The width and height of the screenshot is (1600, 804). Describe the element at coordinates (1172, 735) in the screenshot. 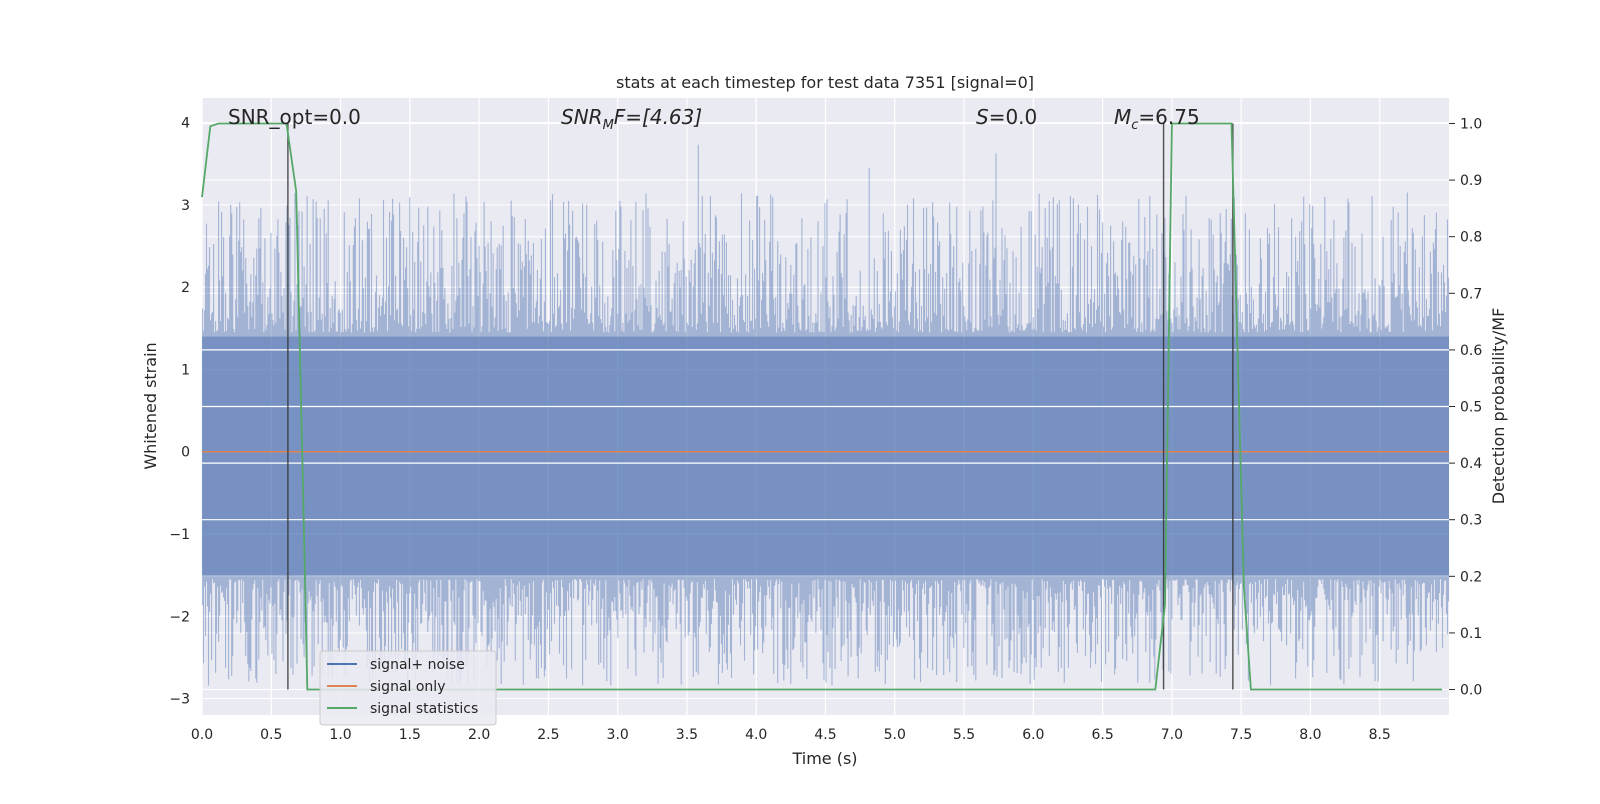

I see `x-tick-label: 7.0` at that location.